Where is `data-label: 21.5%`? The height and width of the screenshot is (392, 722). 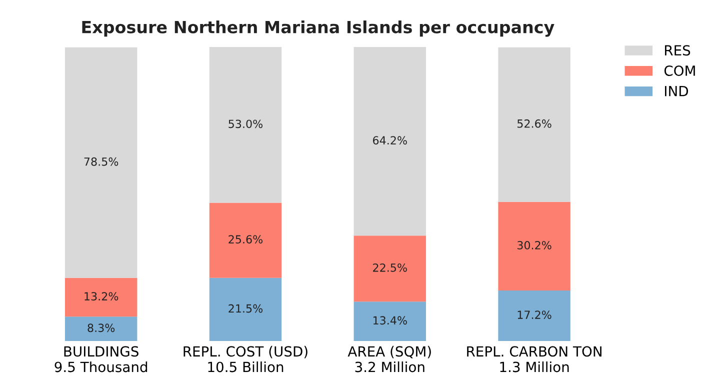
data-label: 21.5% is located at coordinates (245, 308).